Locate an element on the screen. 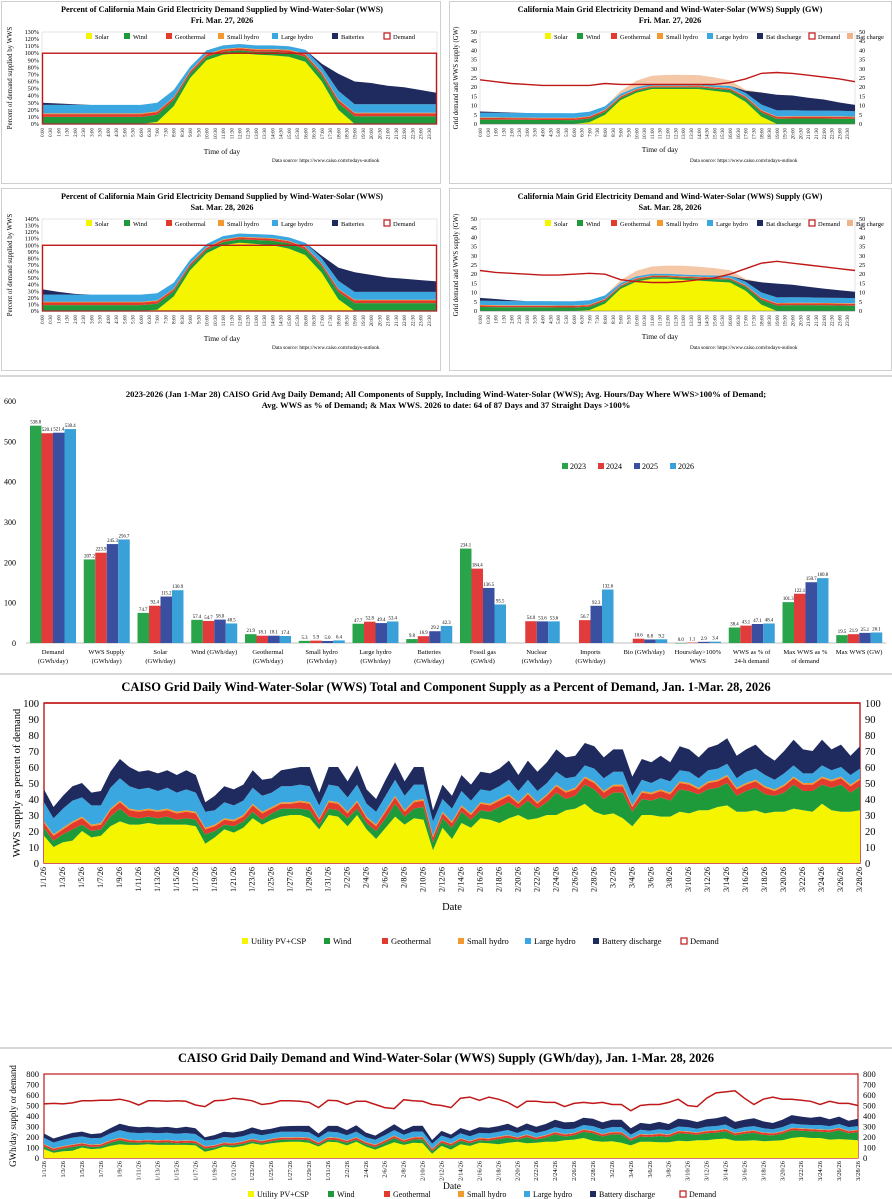  x-tick-label: 3/16/26 is located at coordinates (744, 1170).